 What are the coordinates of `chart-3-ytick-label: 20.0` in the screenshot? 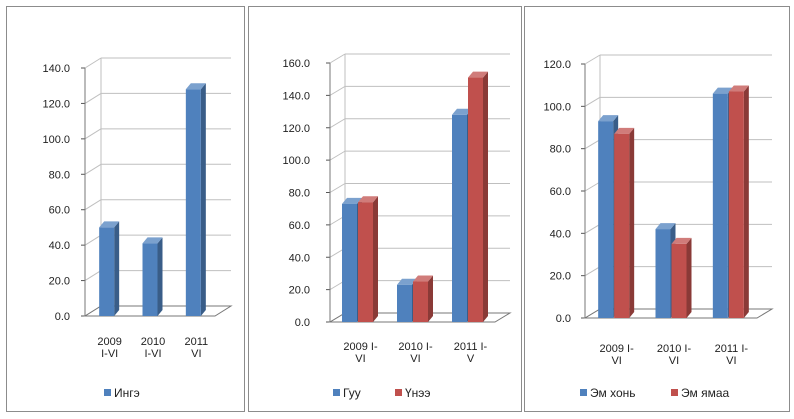 It's located at (560, 277).